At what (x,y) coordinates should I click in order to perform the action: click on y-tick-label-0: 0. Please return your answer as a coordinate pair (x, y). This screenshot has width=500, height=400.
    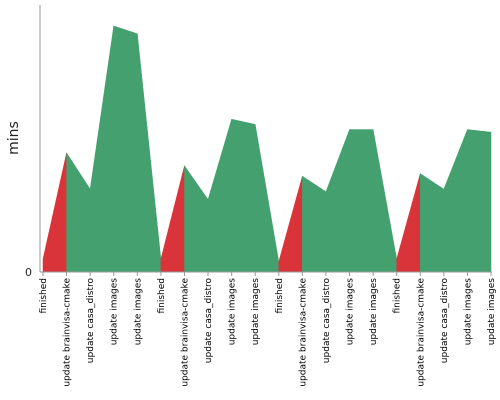
    Looking at the image, I should click on (28, 272).